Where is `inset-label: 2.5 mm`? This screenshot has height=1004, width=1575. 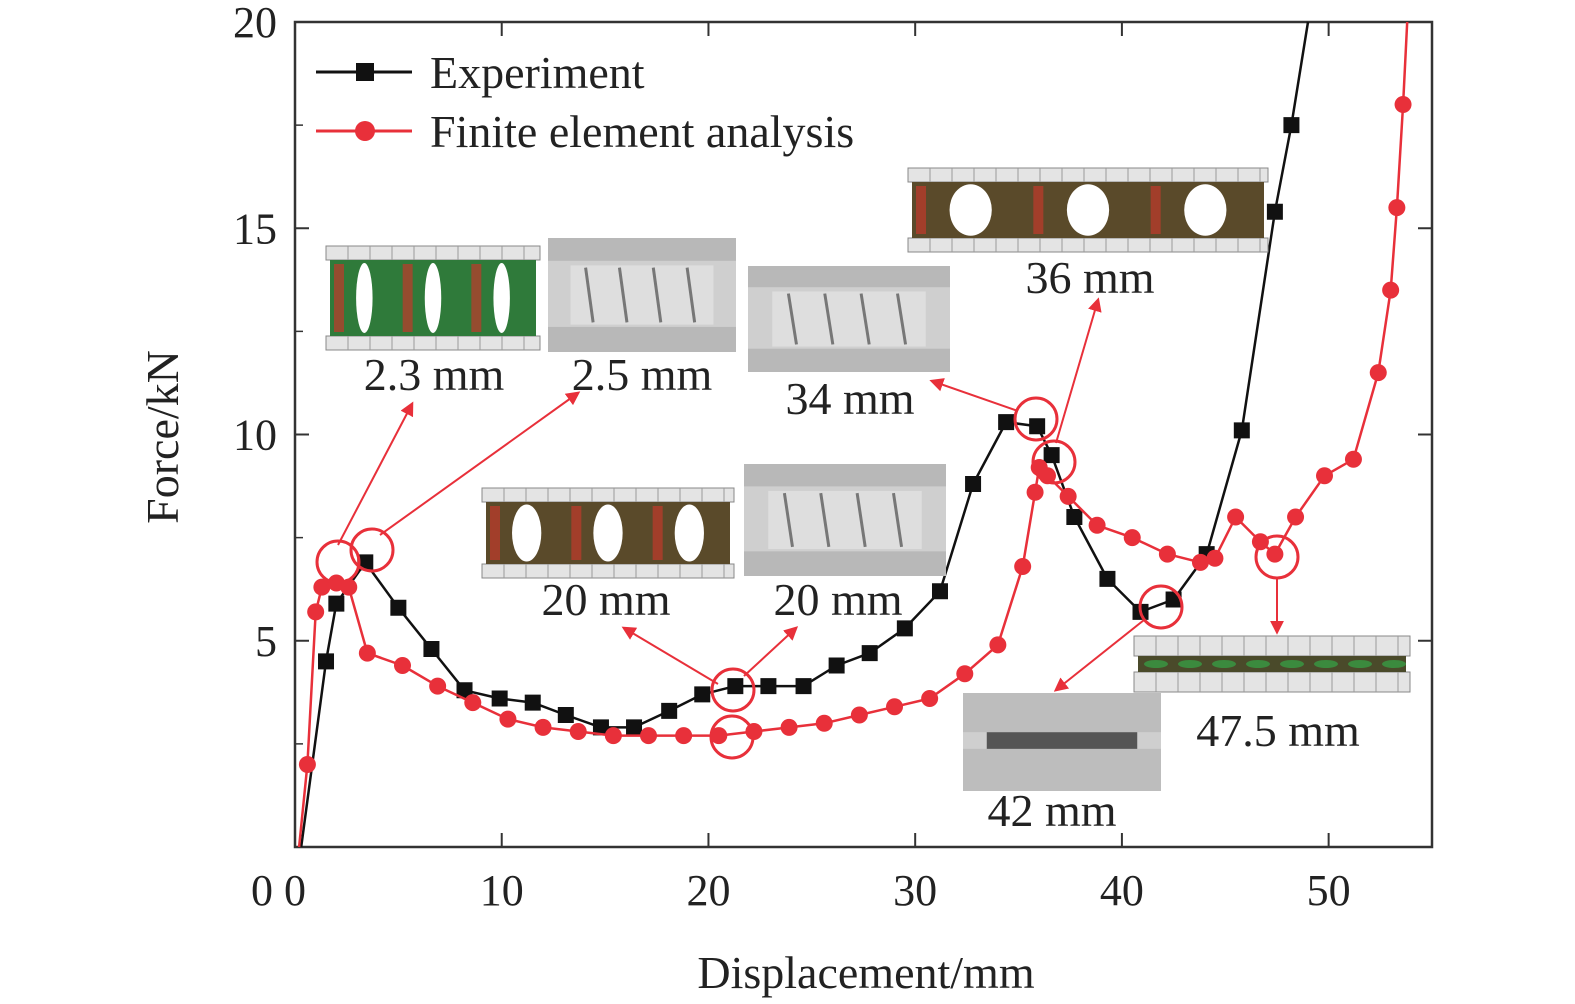
inset-label: 2.5 mm is located at coordinates (642, 374).